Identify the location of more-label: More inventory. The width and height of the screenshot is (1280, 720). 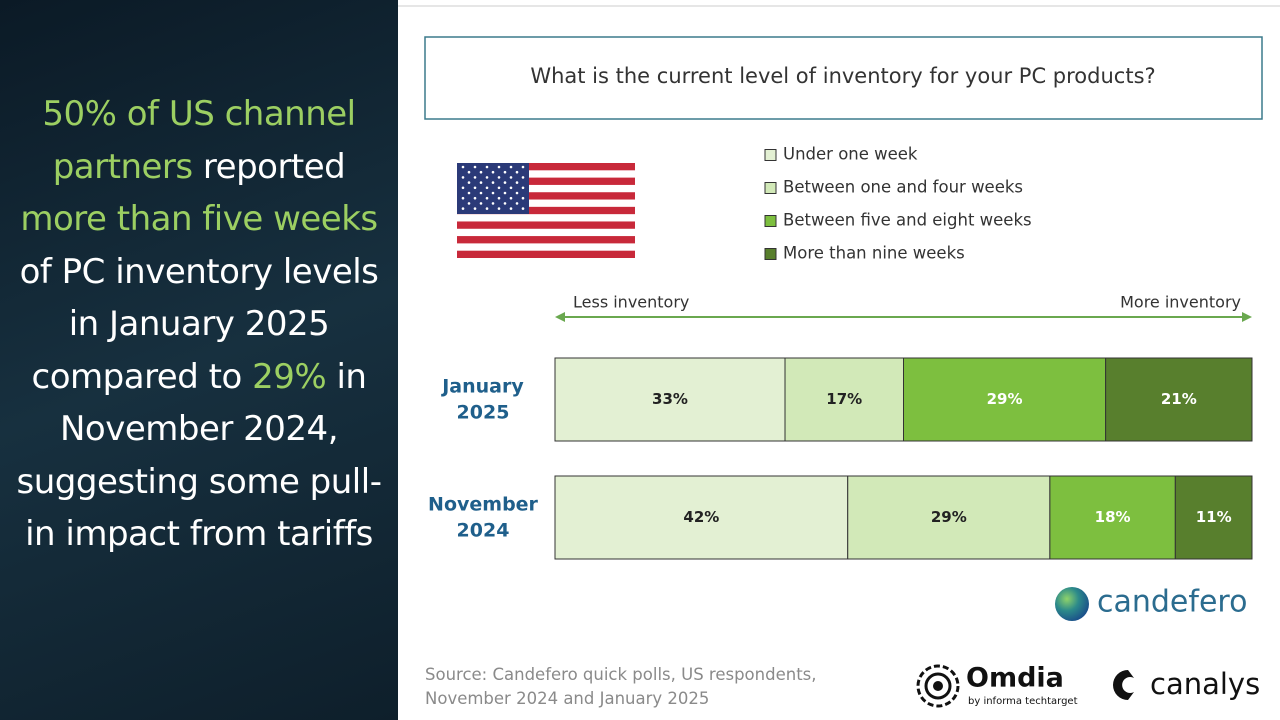
(1180, 302).